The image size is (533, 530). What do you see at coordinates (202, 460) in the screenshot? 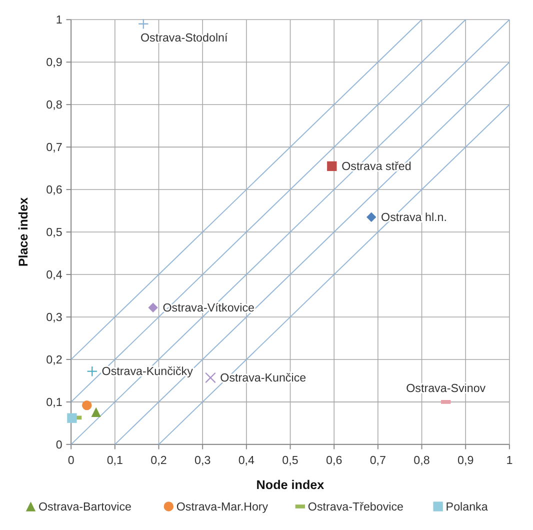
I see `x-tick-label: 0,3` at bounding box center [202, 460].